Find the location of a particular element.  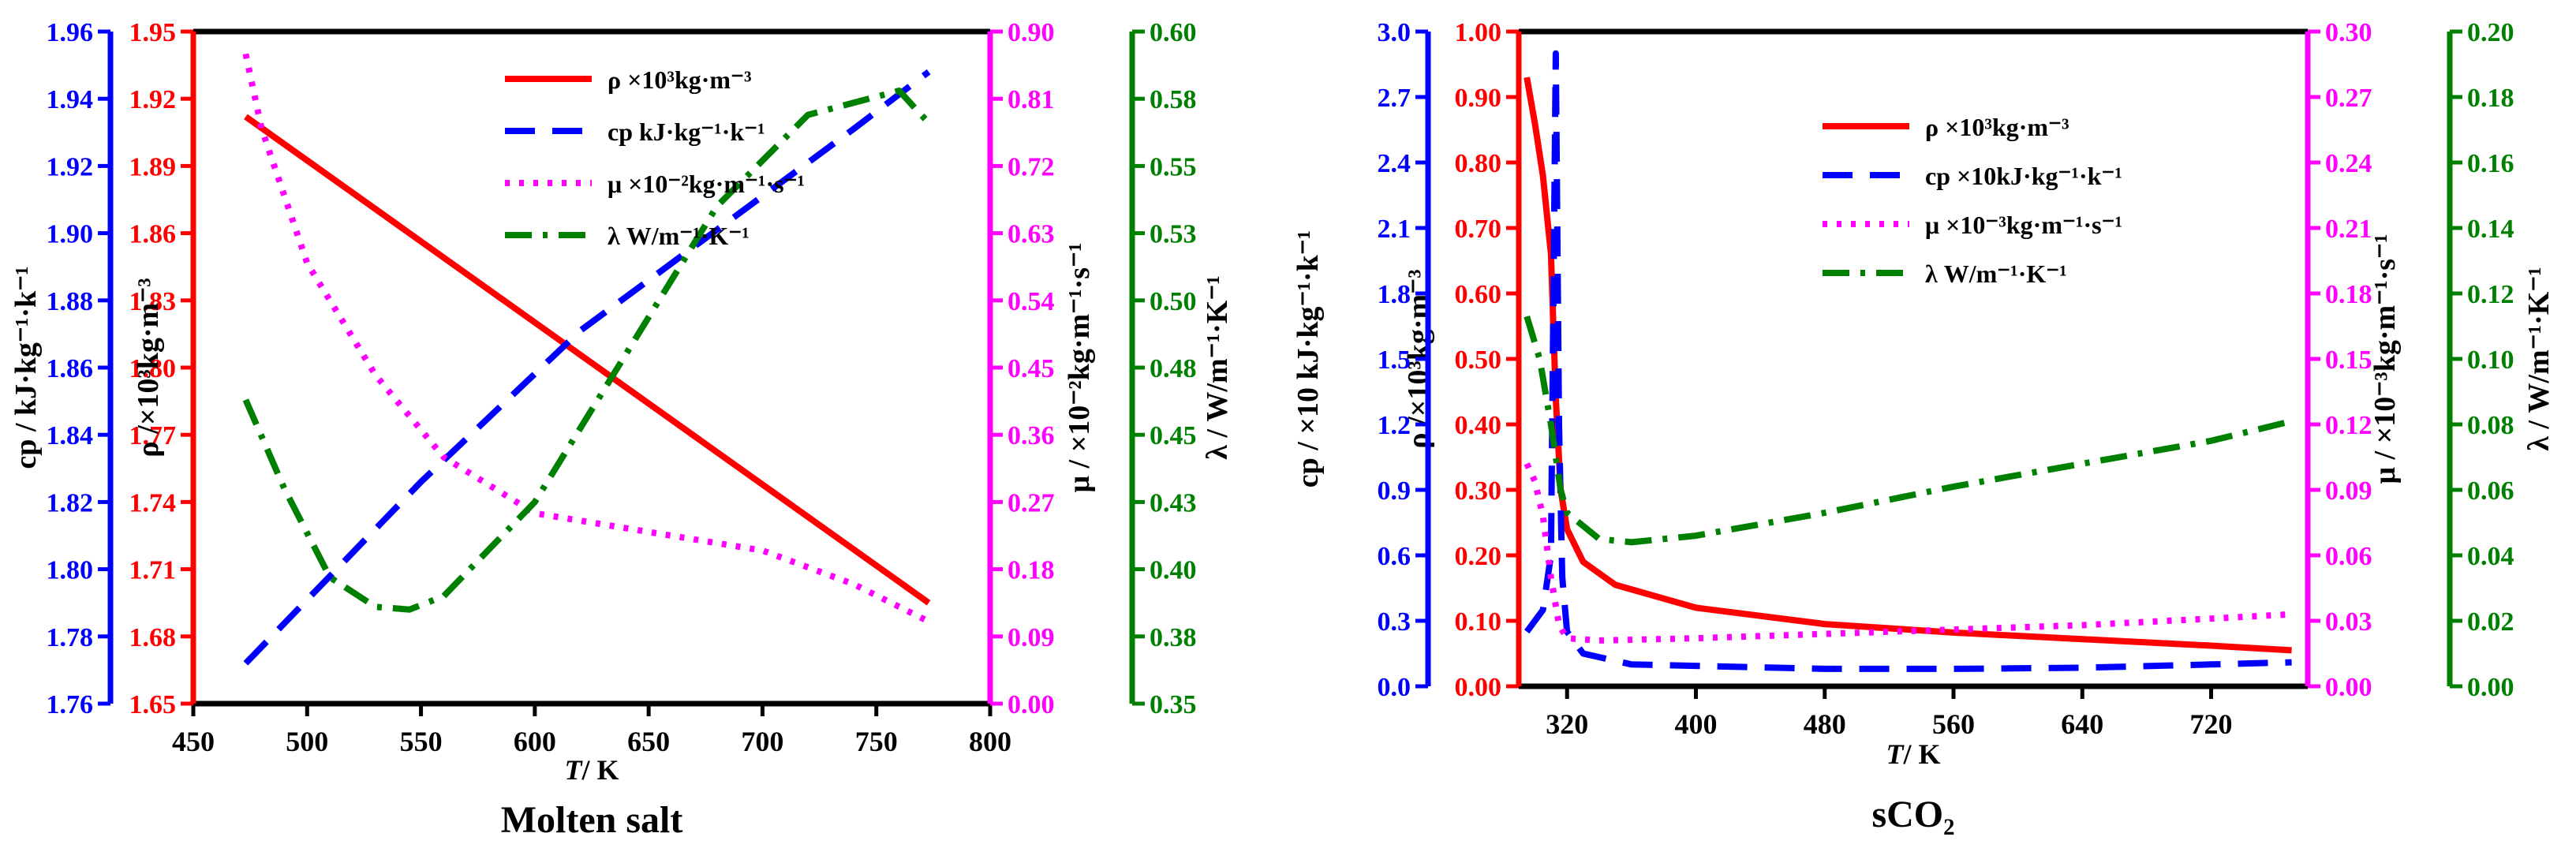

lambda-y-tick-label: 0.16 is located at coordinates (2490, 163).